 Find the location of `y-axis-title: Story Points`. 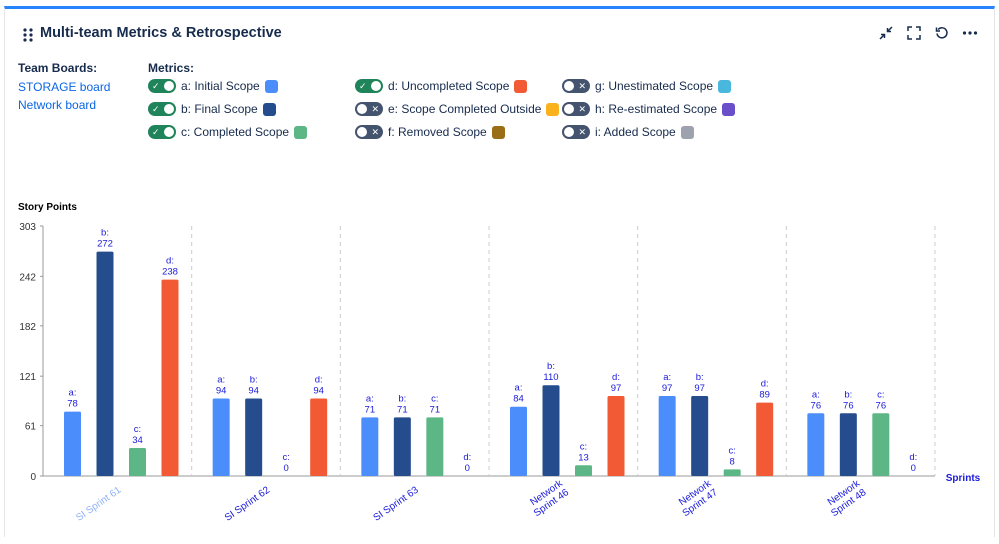

y-axis-title: Story Points is located at coordinates (47, 207).